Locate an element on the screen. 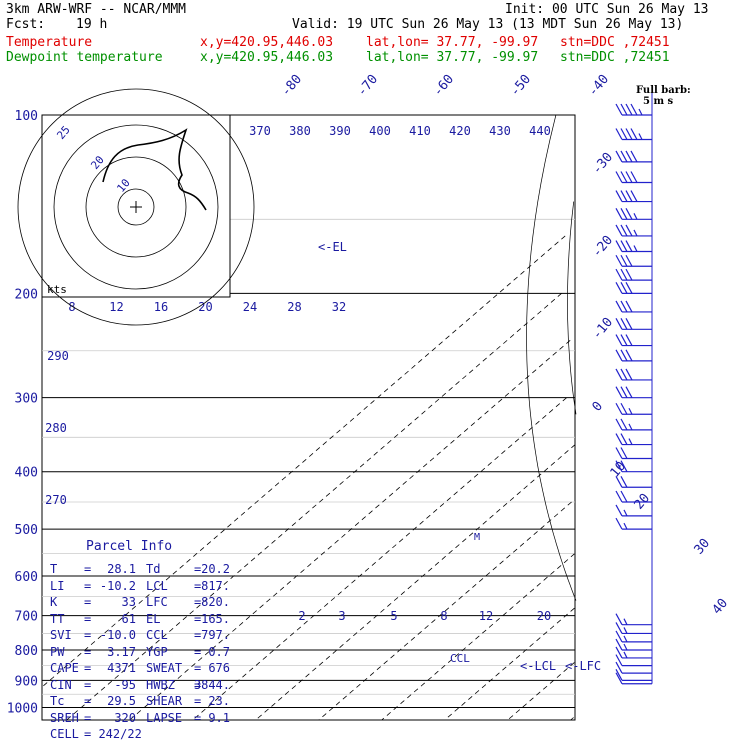 This screenshot has height=741, width=740. isotherm-line is located at coordinates (572, 719).